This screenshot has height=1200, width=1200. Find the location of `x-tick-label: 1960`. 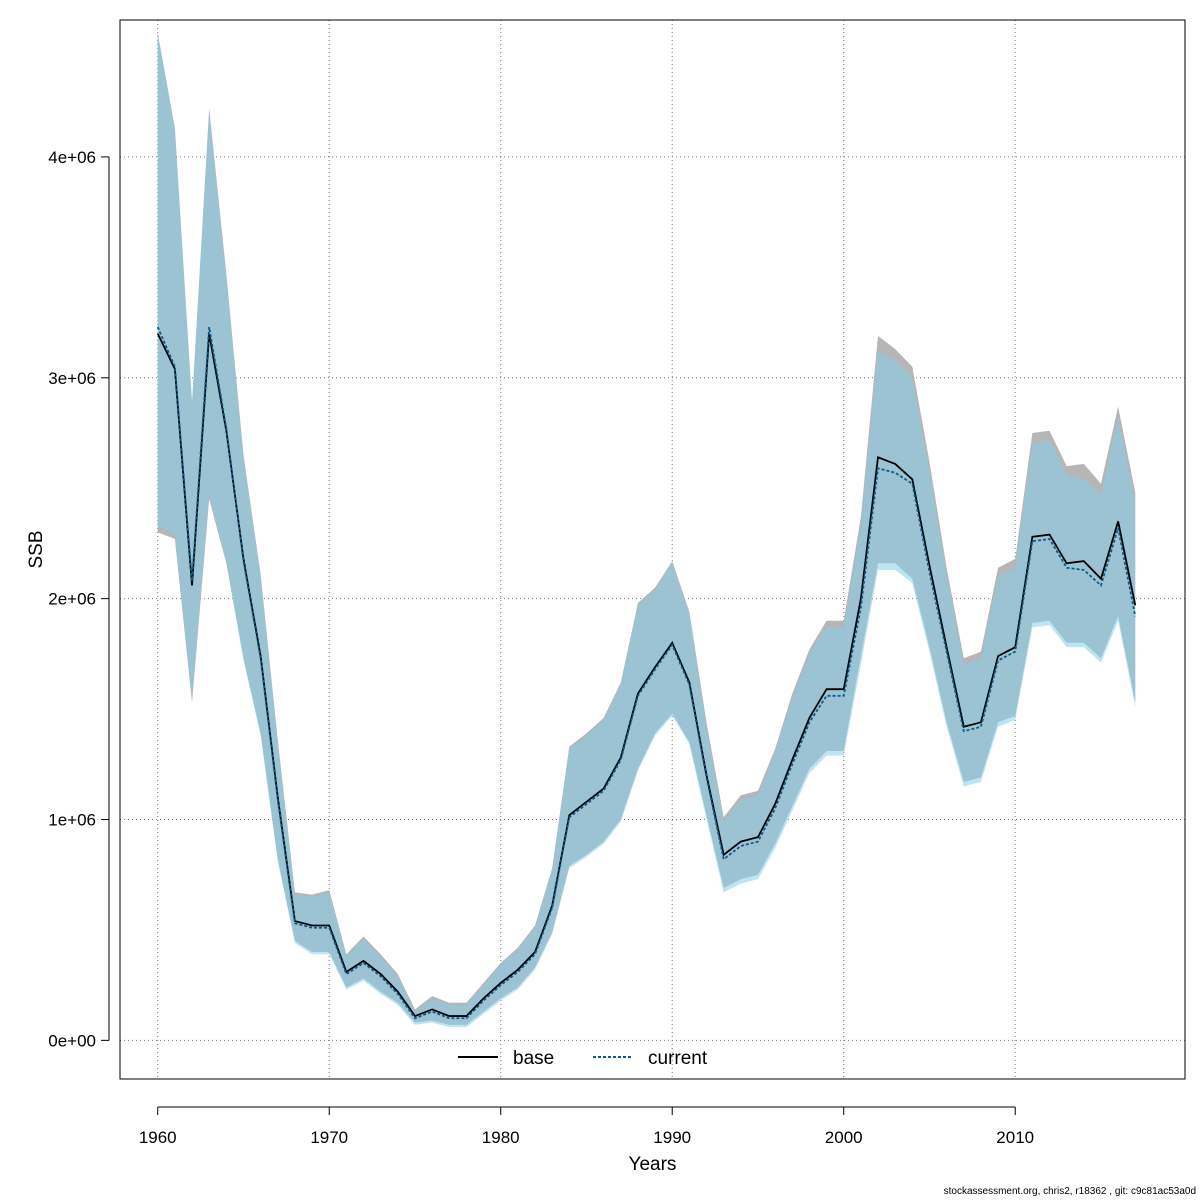

x-tick-label: 1960 is located at coordinates (158, 1137).